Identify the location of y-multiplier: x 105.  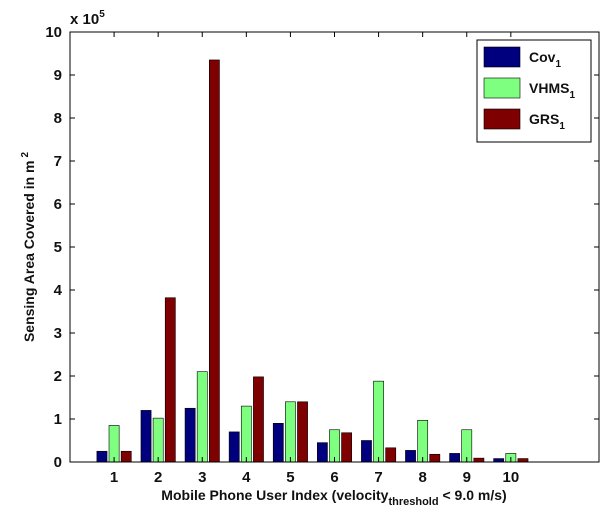
(87, 18).